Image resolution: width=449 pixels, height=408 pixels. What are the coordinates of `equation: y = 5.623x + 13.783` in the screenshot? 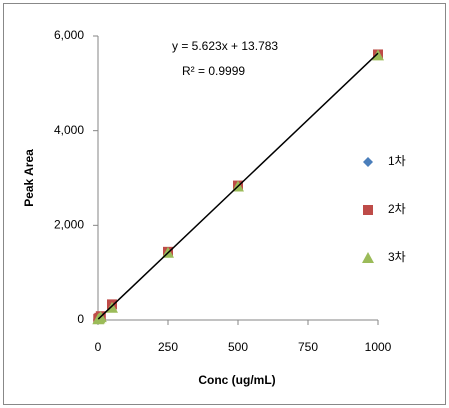 It's located at (225, 46).